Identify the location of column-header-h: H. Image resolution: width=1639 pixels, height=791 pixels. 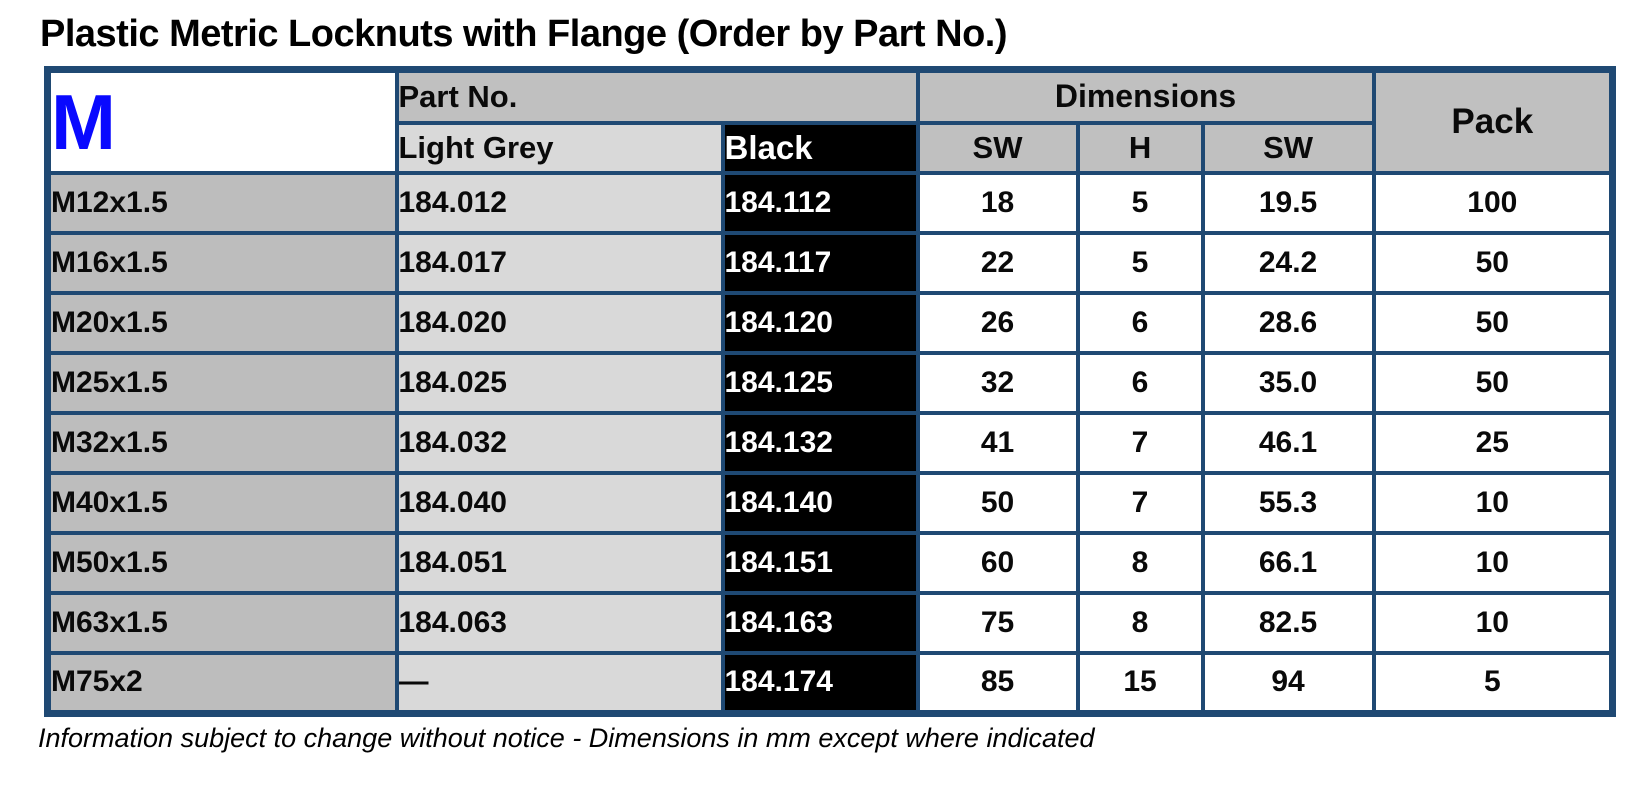
(1140, 148).